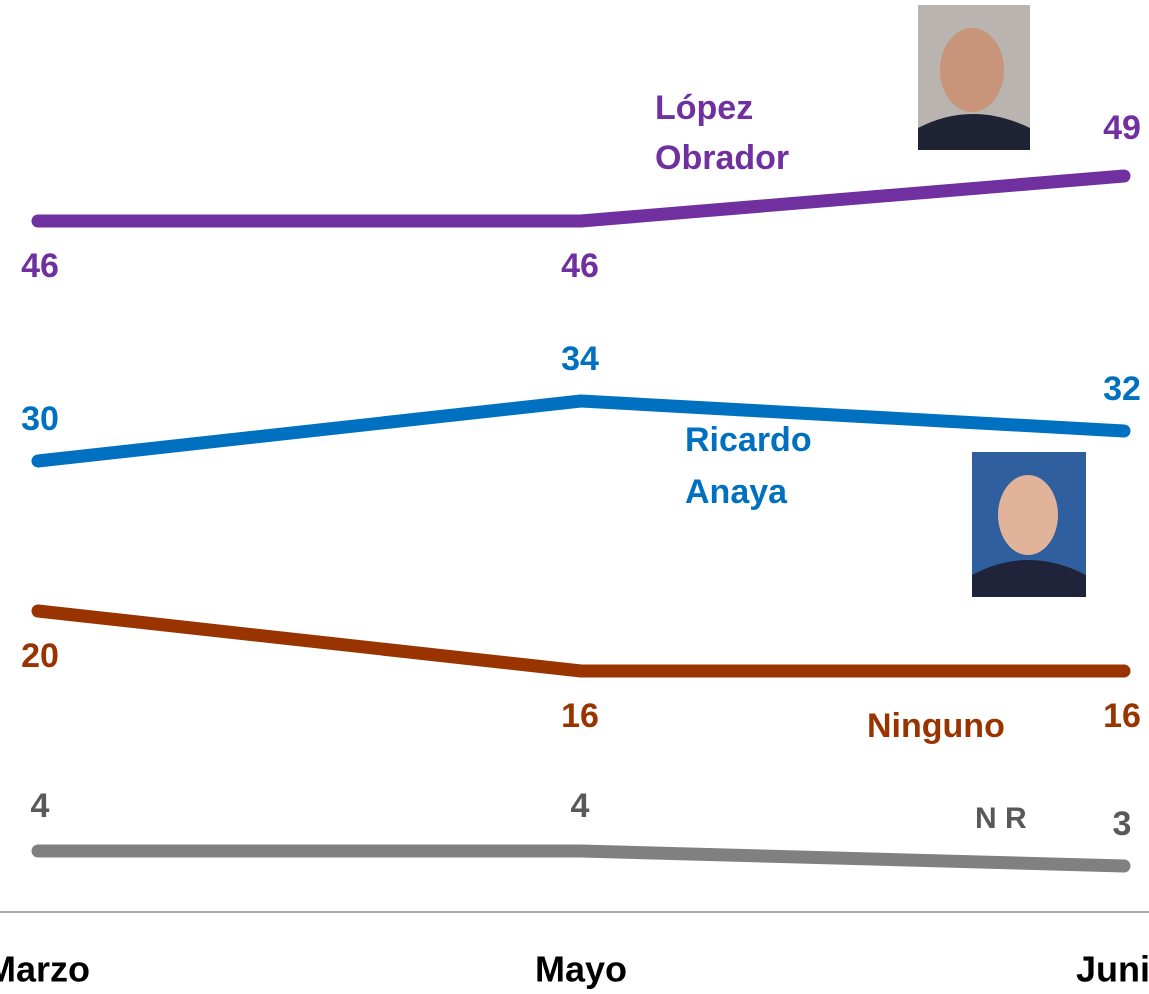 The height and width of the screenshot is (994, 1149). I want to click on x-tick-label: Mayo, so click(581, 969).